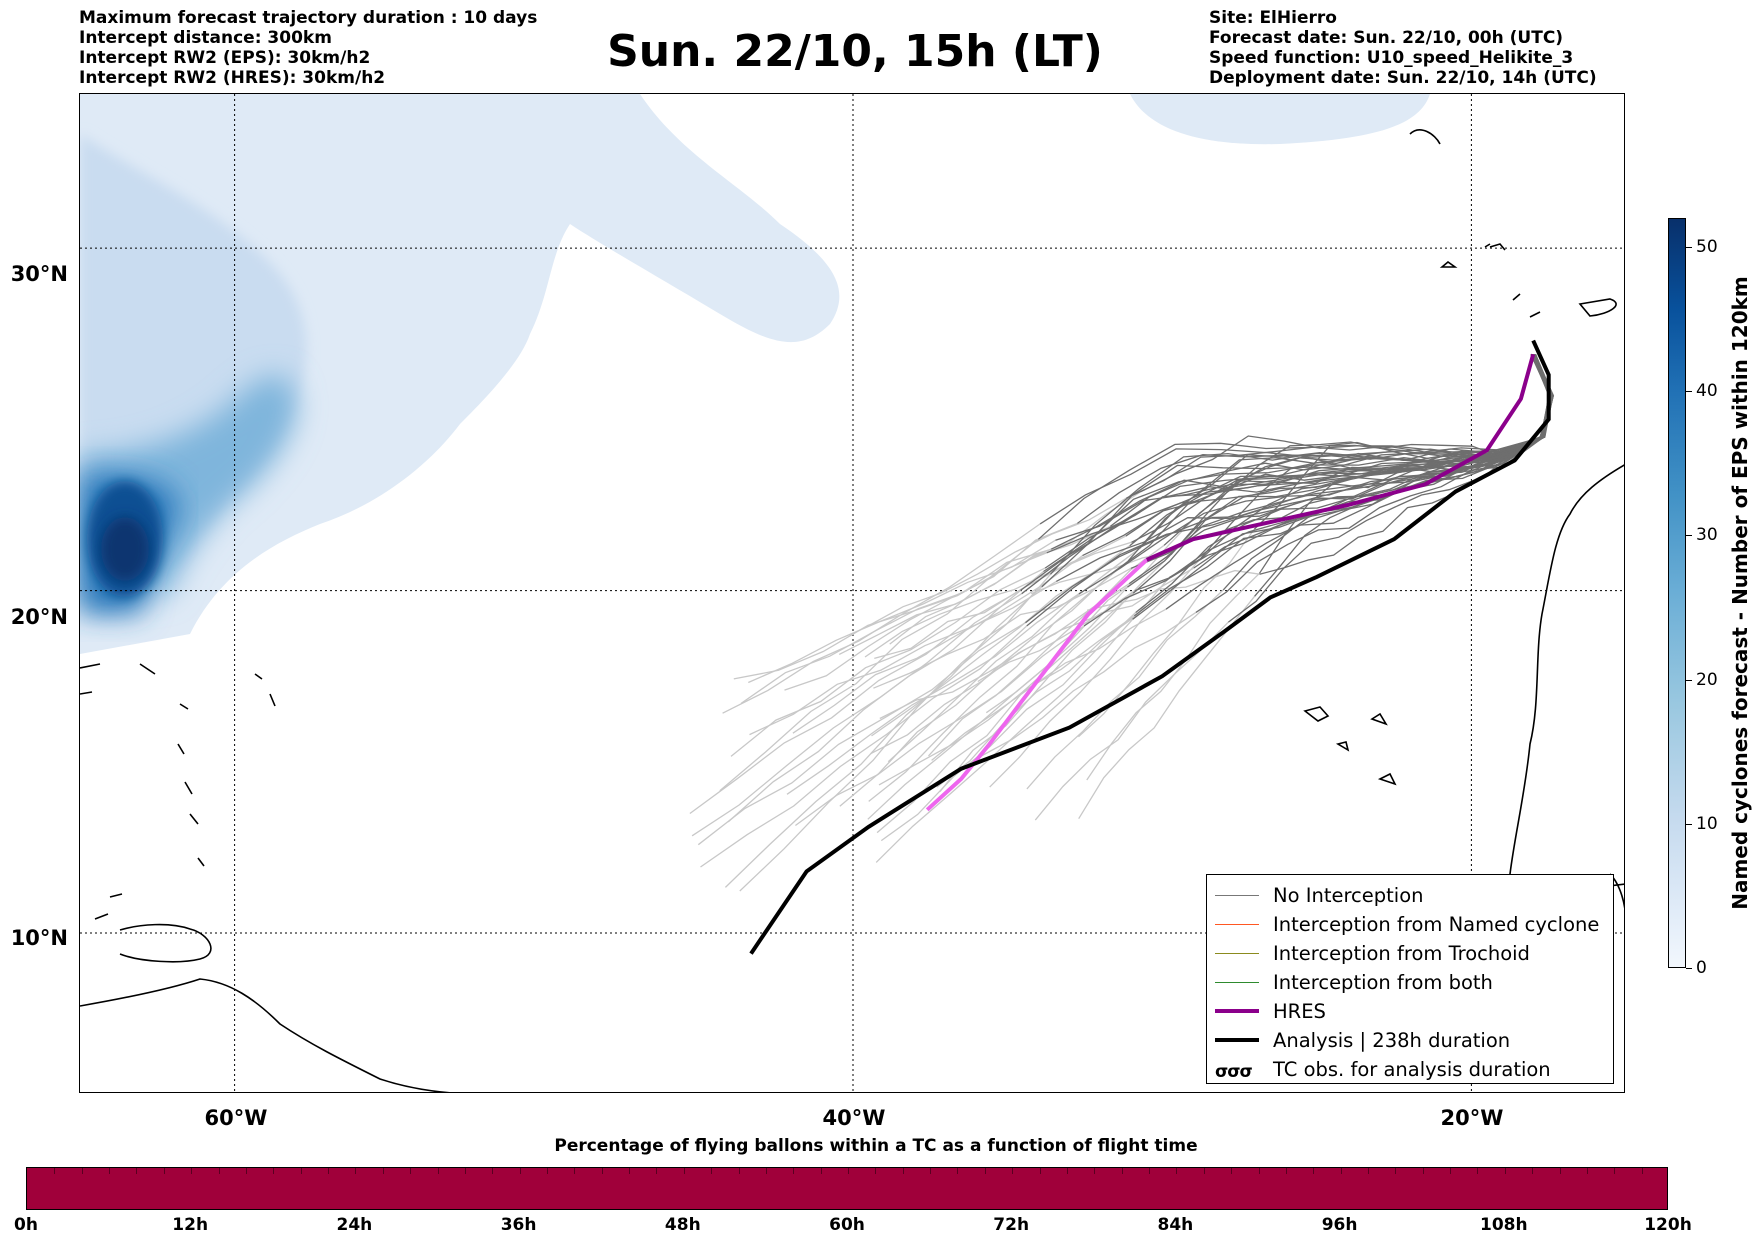 The image size is (1752, 1241). I want to click on legend-label: Analysis | 238h duration, so click(1392, 1040).